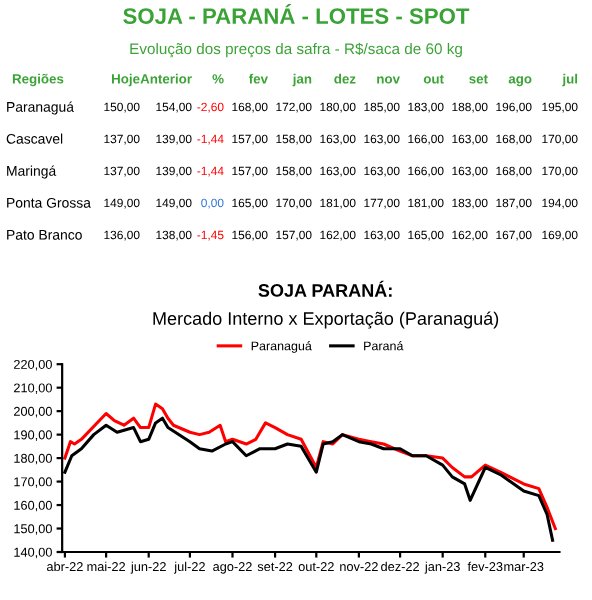 Image resolution: width=592 pixels, height=600 pixels. What do you see at coordinates (296, 14) in the screenshot?
I see `text: SOJA - PARANÁ - LOTES - SPOT` at bounding box center [296, 14].